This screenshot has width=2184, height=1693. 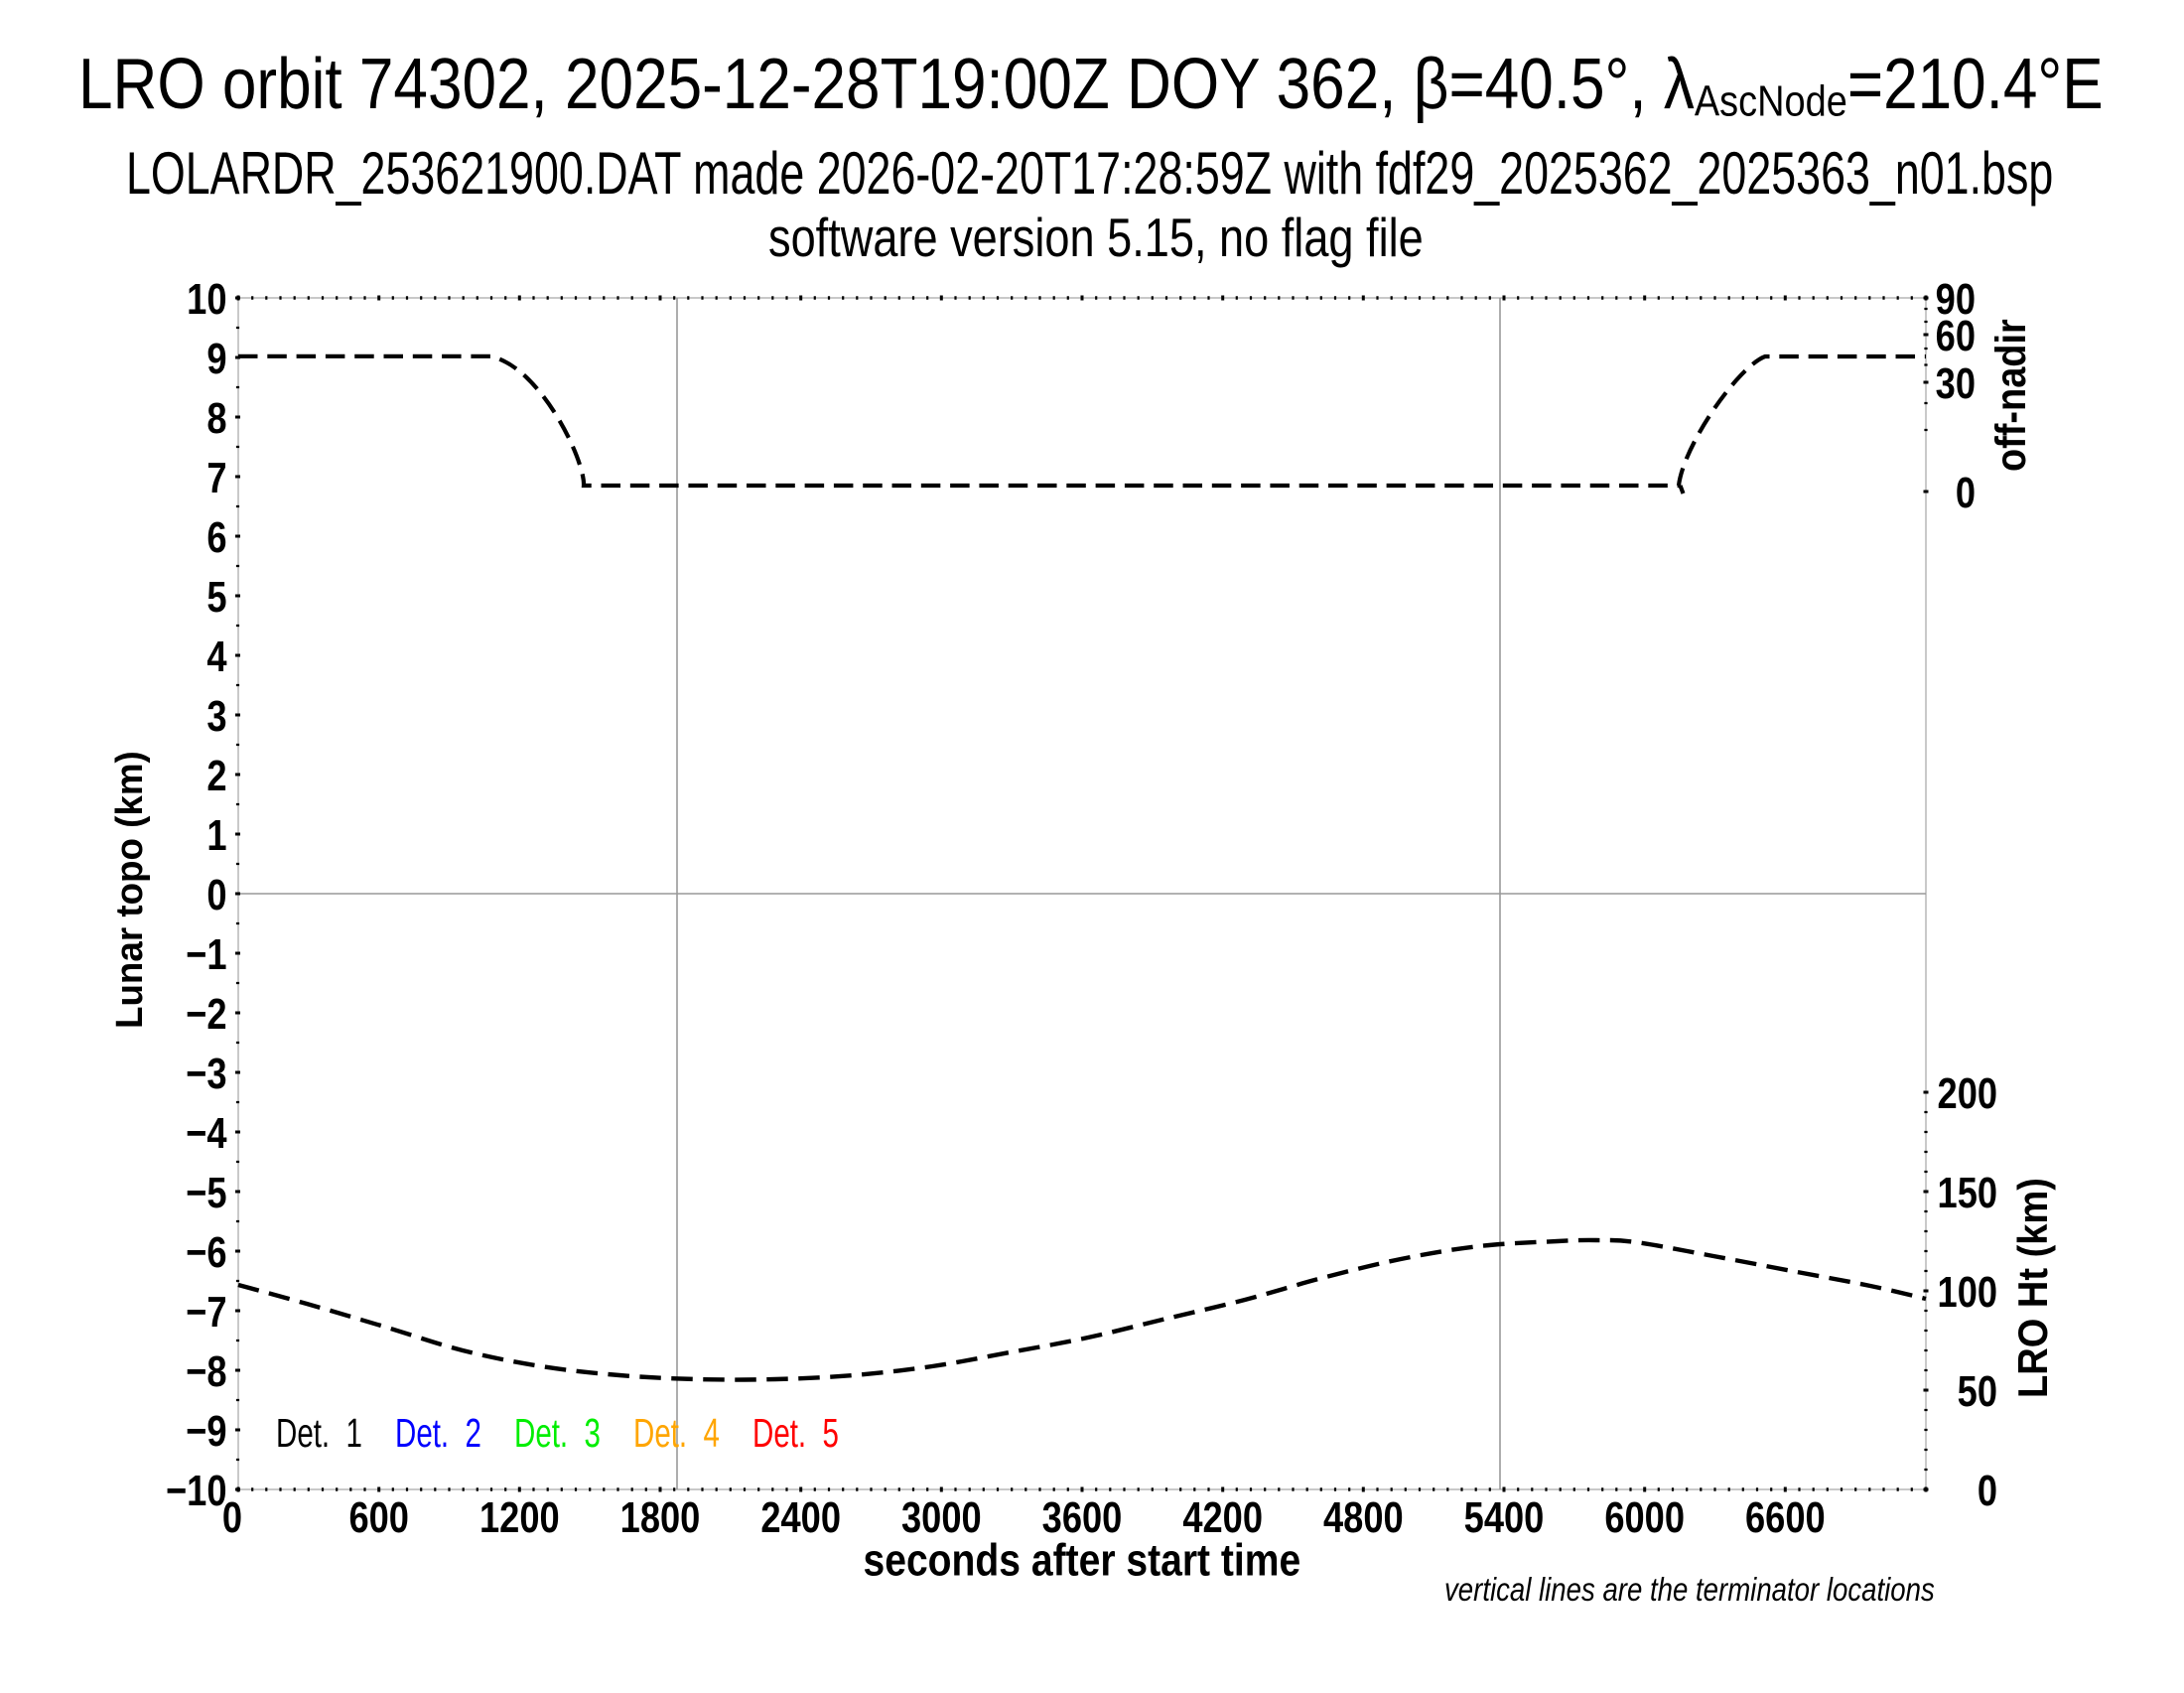 I want to click on svg-text: −9, so click(x=206, y=1431).